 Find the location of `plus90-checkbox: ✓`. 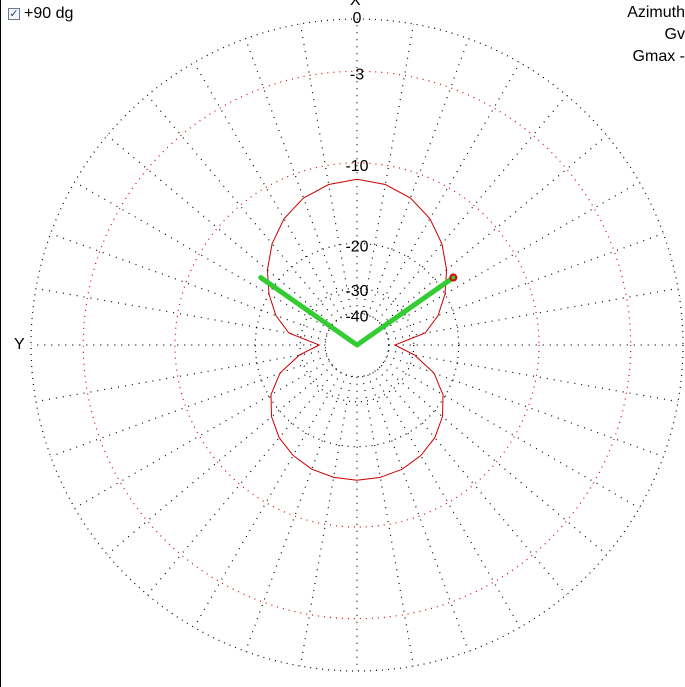

plus90-checkbox: ✓ is located at coordinates (14, 14).